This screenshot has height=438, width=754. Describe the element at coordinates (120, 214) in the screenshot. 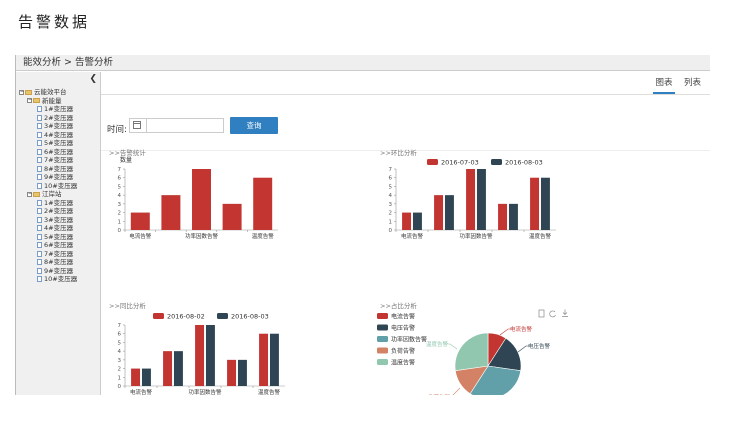

I see `y-tick-label: 2` at that location.